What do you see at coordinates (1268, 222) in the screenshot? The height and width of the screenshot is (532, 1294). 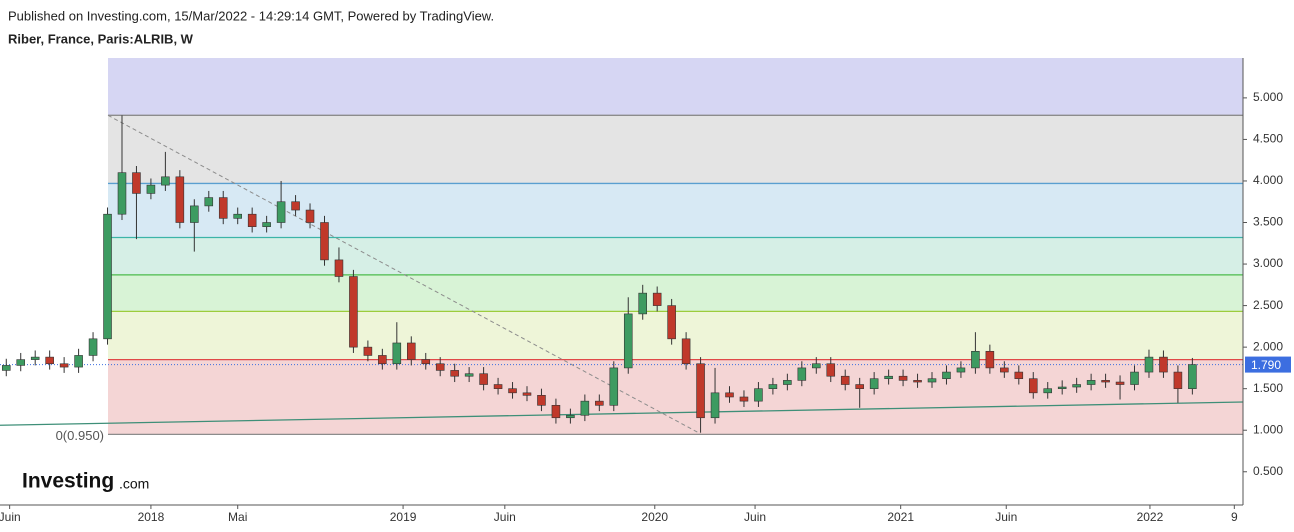 I see `y-tick-label: 3.500` at bounding box center [1268, 222].